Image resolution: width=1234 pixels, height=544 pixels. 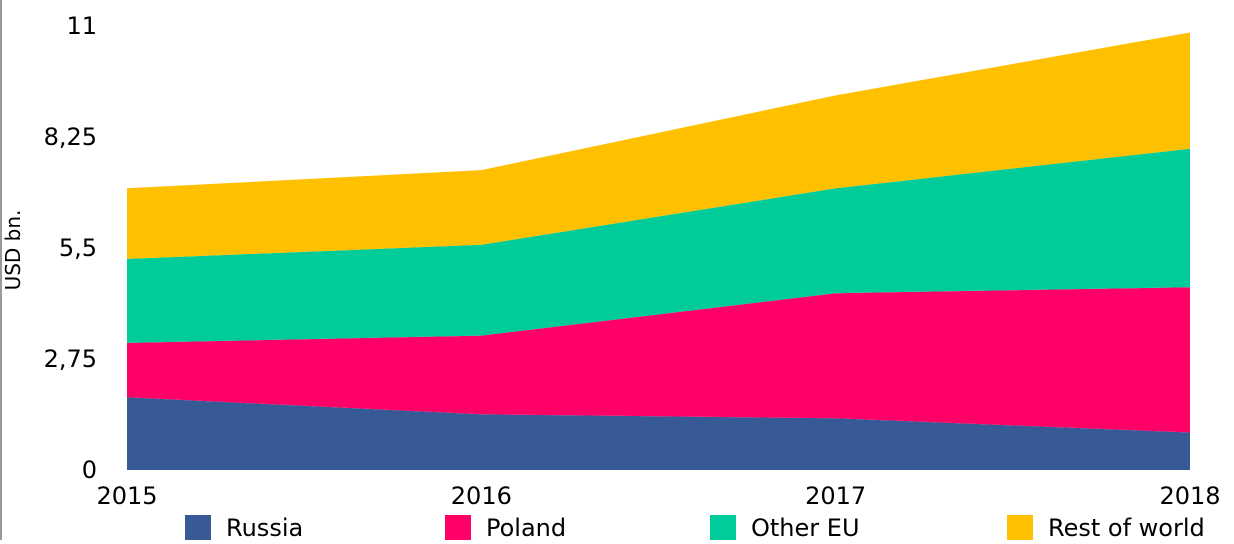 What do you see at coordinates (89, 470) in the screenshot?
I see `y-tick-label: 0` at bounding box center [89, 470].